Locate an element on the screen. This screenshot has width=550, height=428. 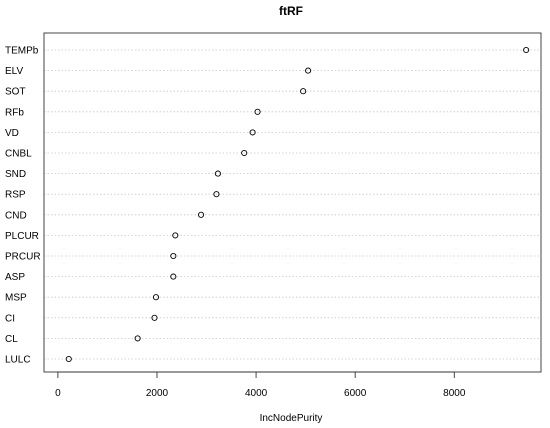
category-label: MSP is located at coordinates (16, 298).